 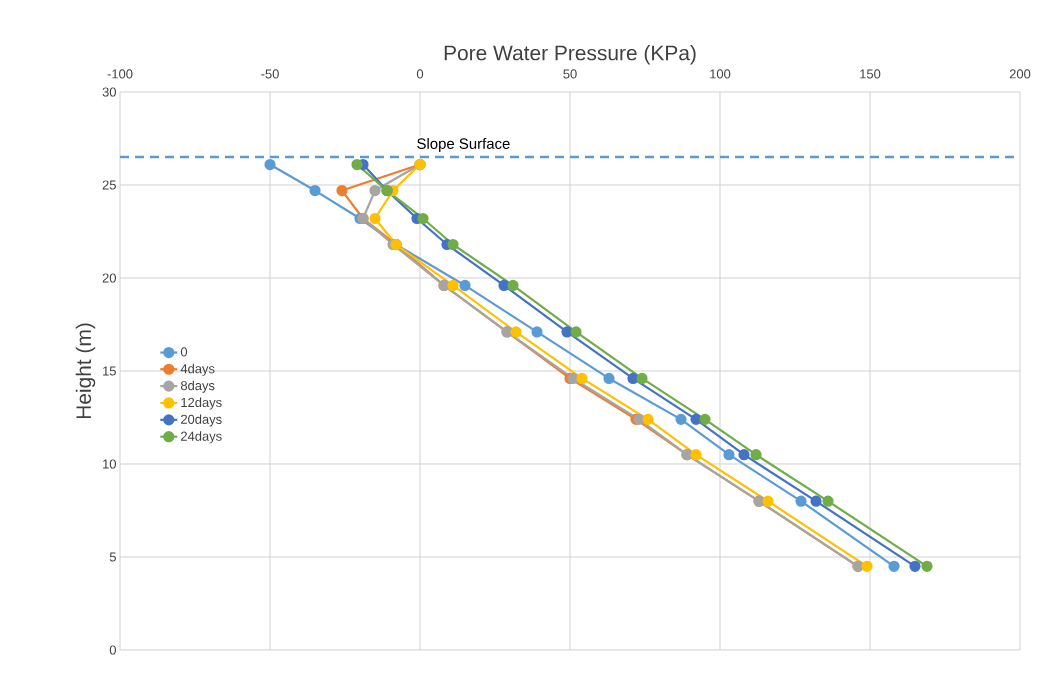 What do you see at coordinates (201, 403) in the screenshot?
I see `legend-label: 12days` at bounding box center [201, 403].